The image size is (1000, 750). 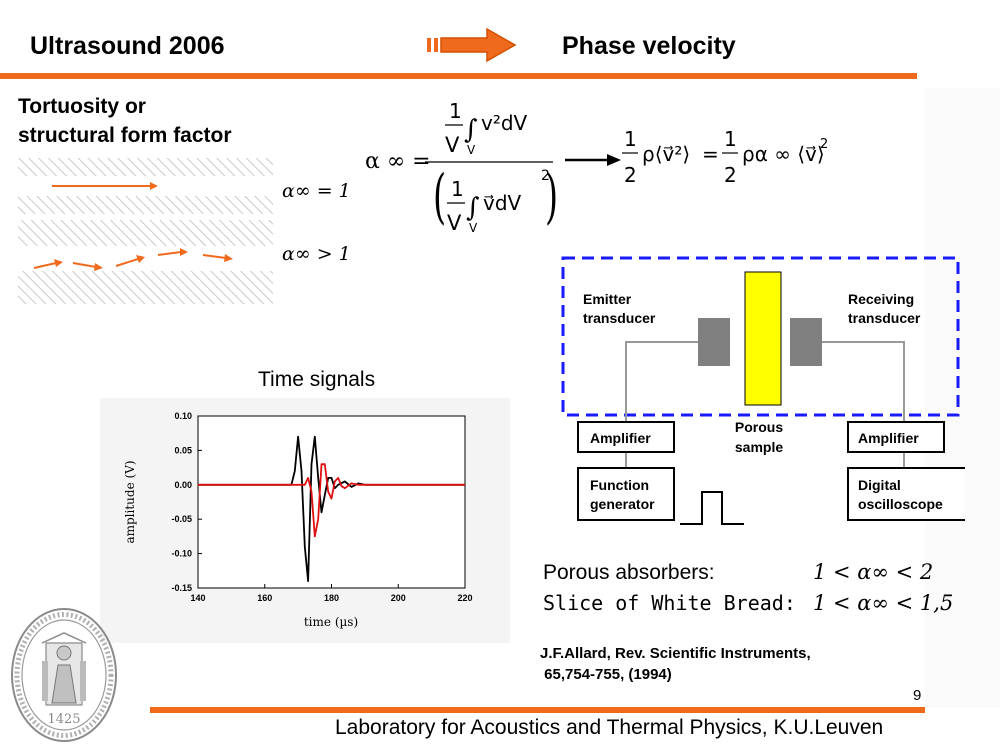 I want to click on den-one: 1, so click(x=457, y=189).